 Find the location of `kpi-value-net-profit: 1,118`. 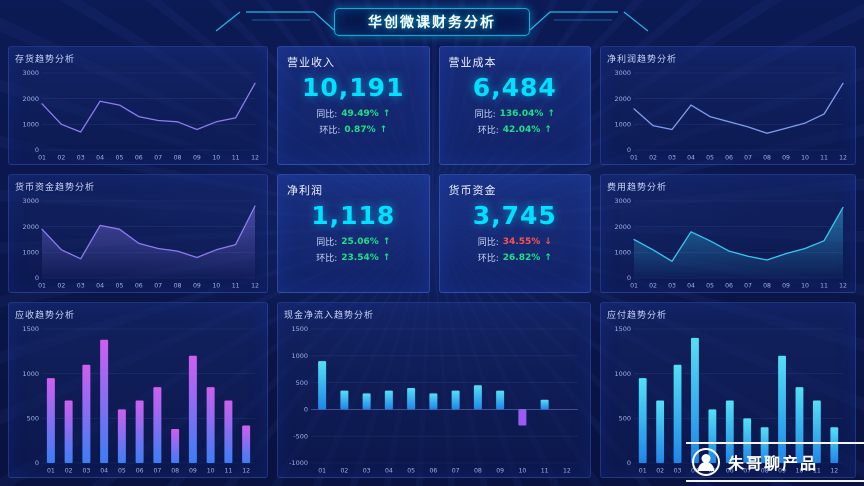

kpi-value-net-profit: 1,118 is located at coordinates (353, 215).